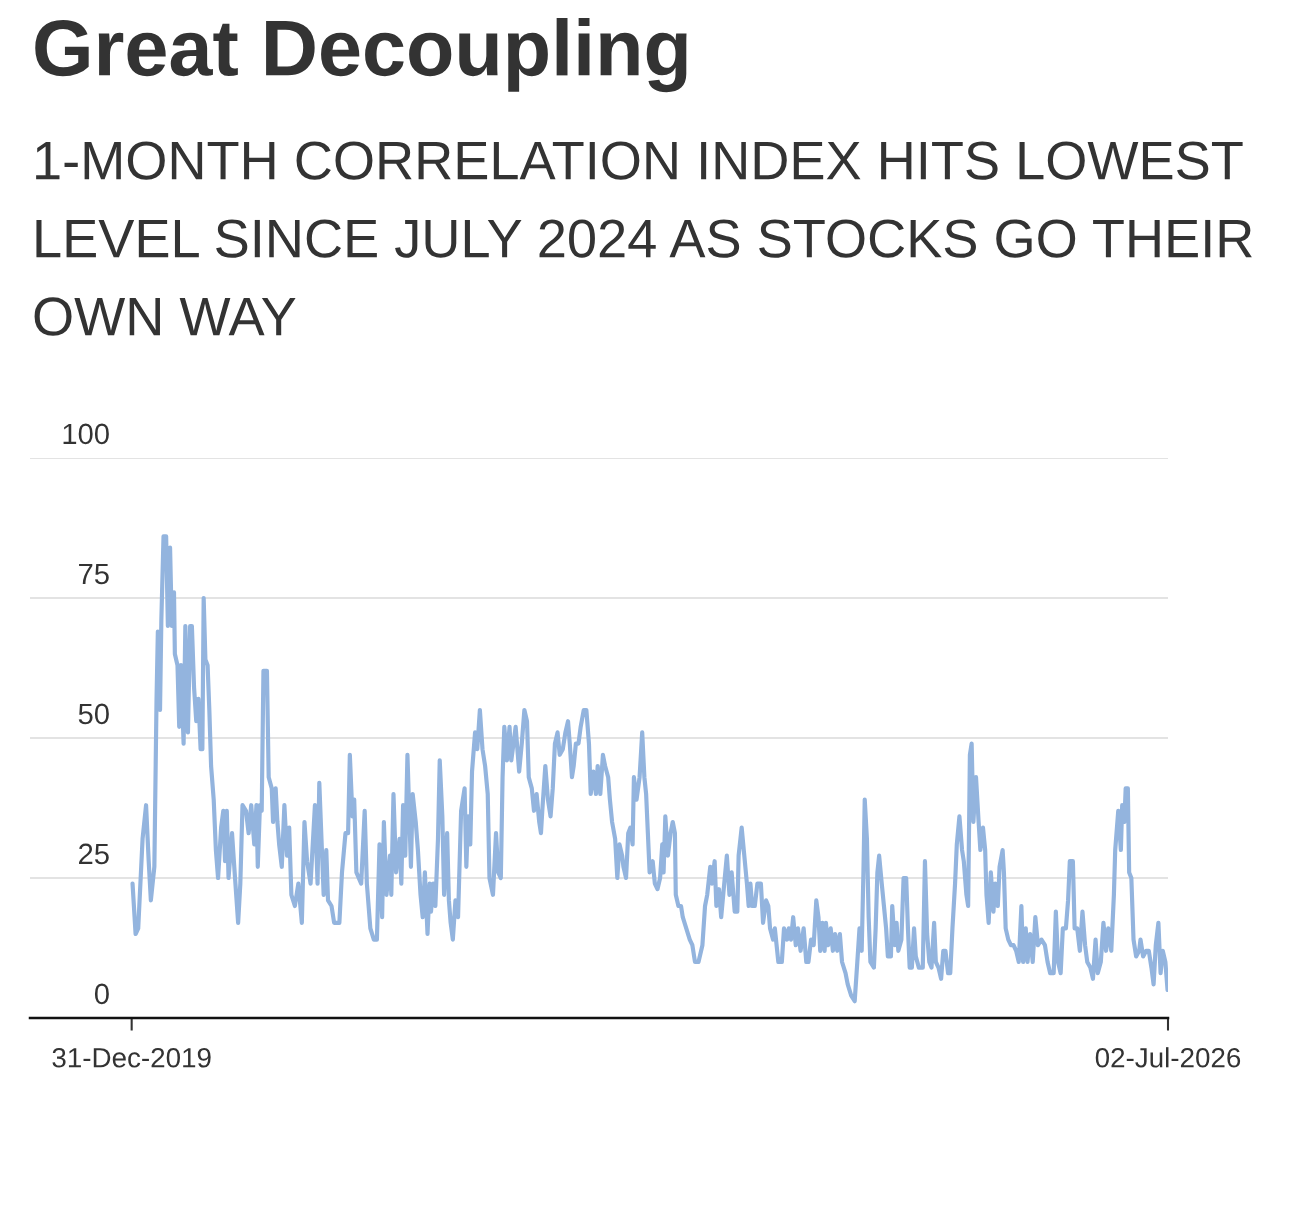 Image resolution: width=1290 pixels, height=1214 pixels. Describe the element at coordinates (1168, 1057) in the screenshot. I see `x-tick-label: 02-Jul-2026` at that location.